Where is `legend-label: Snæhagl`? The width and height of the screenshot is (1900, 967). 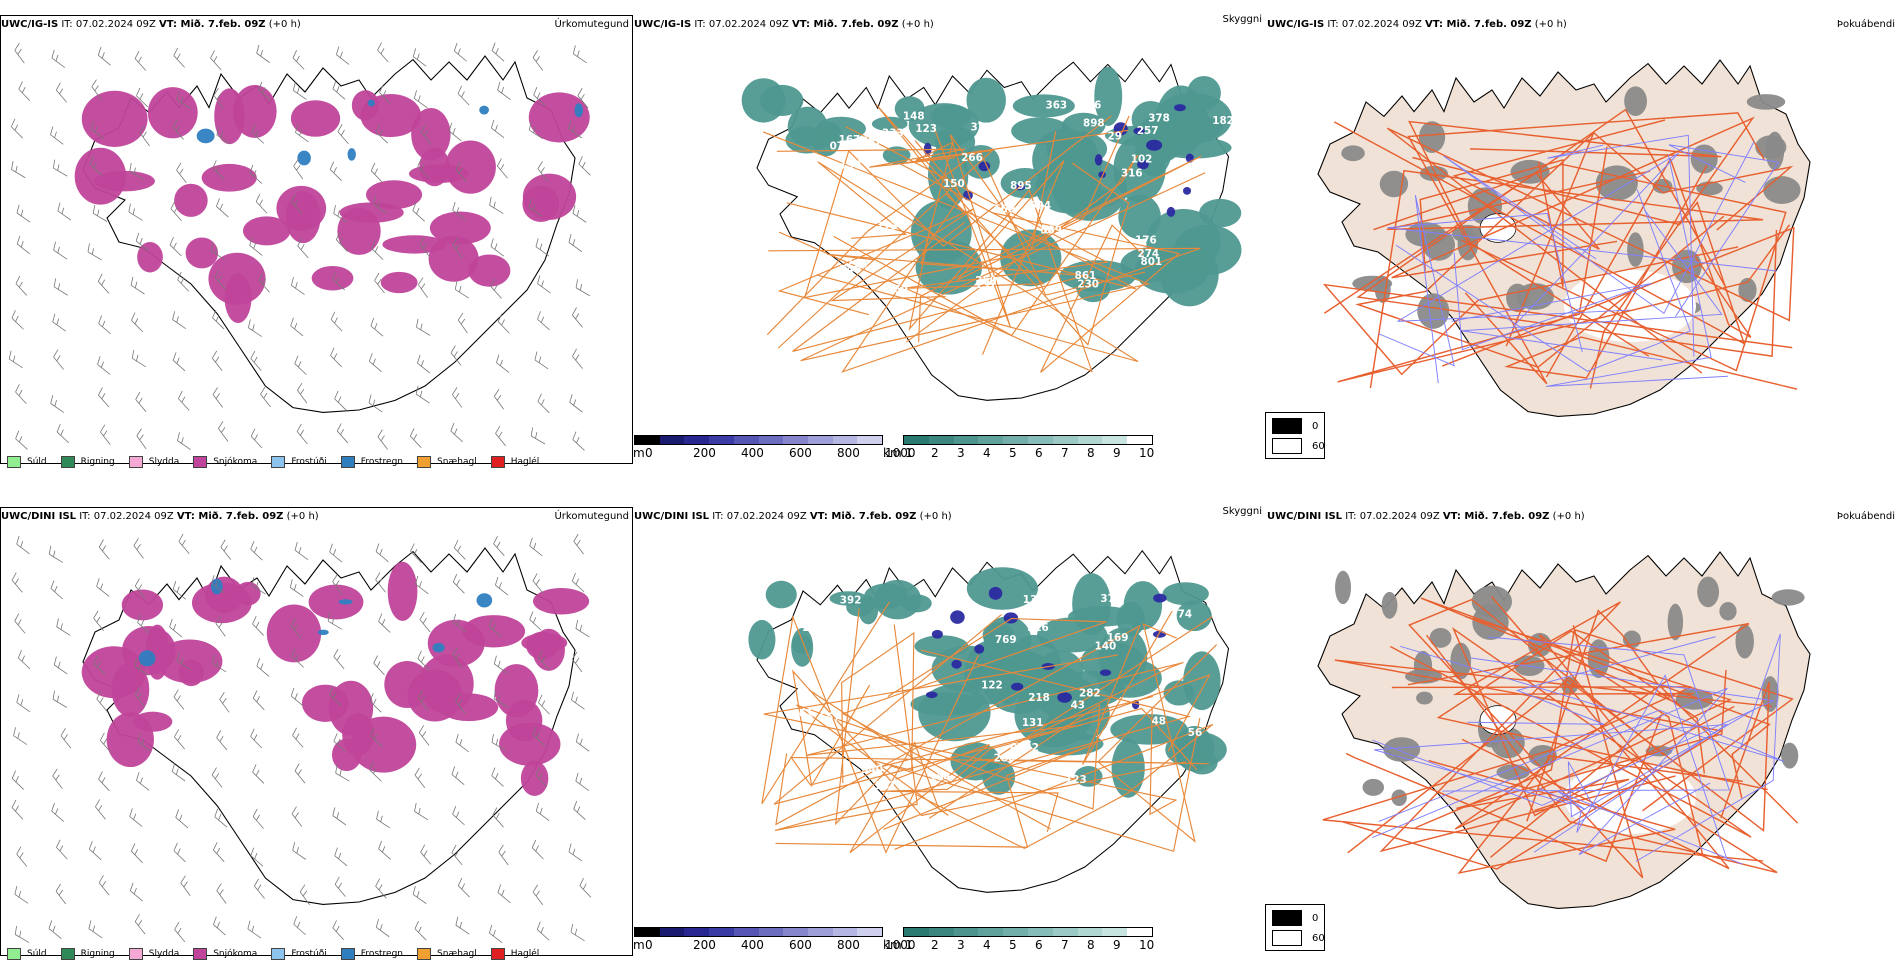 legend-label: Snæhagl is located at coordinates (457, 954).